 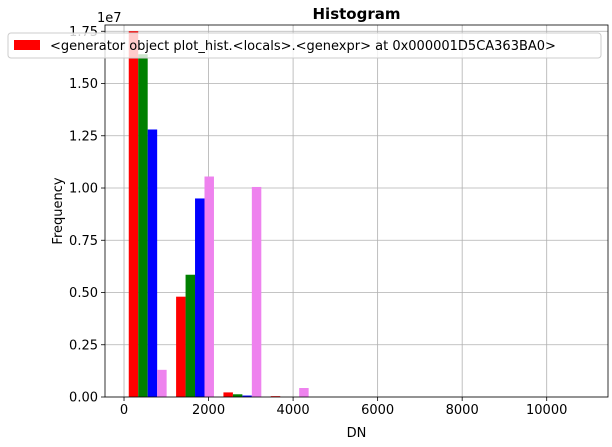 I want to click on legend-swatch, so click(x=27, y=45).